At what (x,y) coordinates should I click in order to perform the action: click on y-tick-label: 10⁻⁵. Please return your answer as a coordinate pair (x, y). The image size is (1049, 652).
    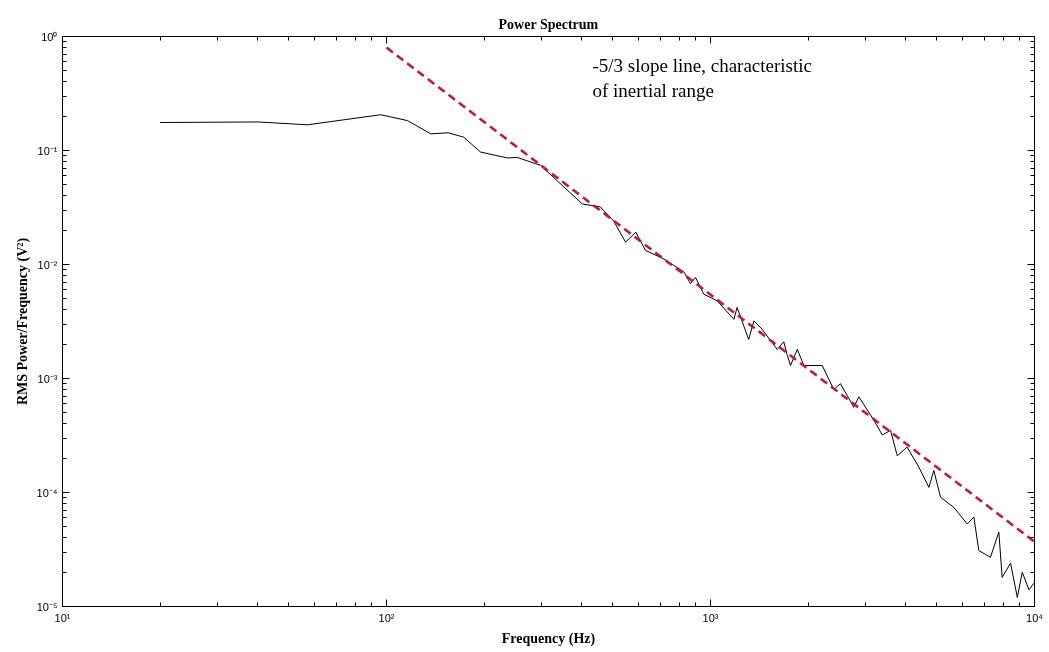
    Looking at the image, I should click on (47, 606).